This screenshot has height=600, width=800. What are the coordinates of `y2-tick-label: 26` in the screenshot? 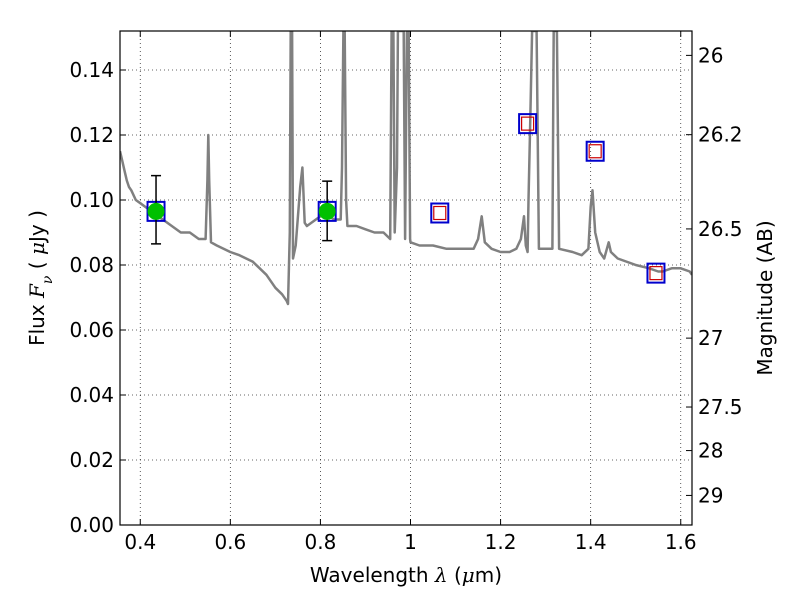 It's located at (710, 55).